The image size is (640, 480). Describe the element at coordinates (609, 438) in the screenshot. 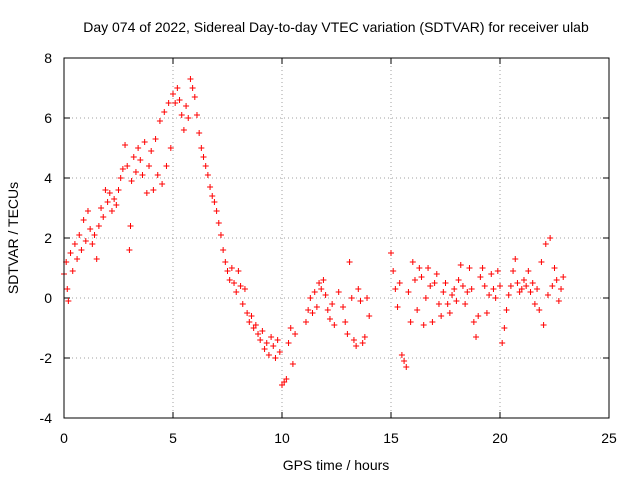

I see `x-tick-label: 25` at that location.